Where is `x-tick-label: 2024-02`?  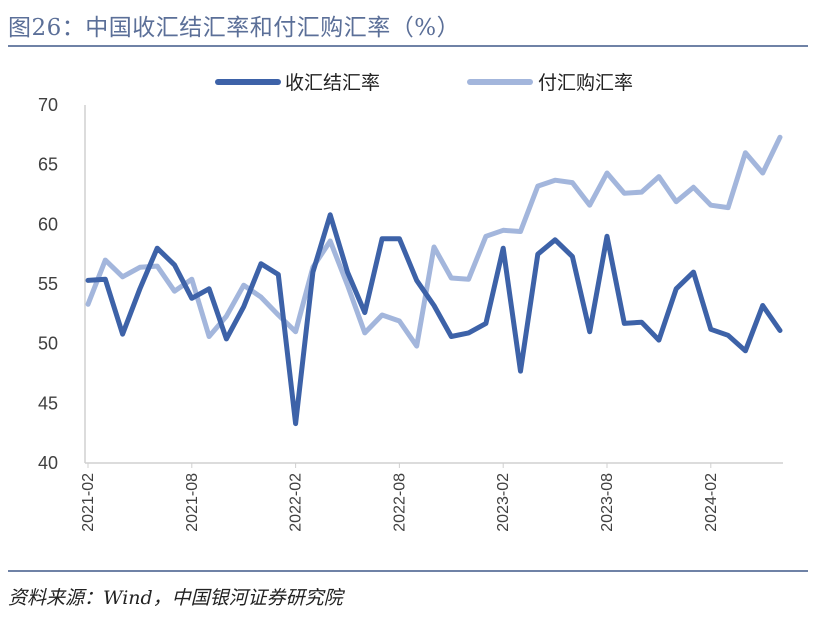
x-tick-label: 2024-02 is located at coordinates (711, 502).